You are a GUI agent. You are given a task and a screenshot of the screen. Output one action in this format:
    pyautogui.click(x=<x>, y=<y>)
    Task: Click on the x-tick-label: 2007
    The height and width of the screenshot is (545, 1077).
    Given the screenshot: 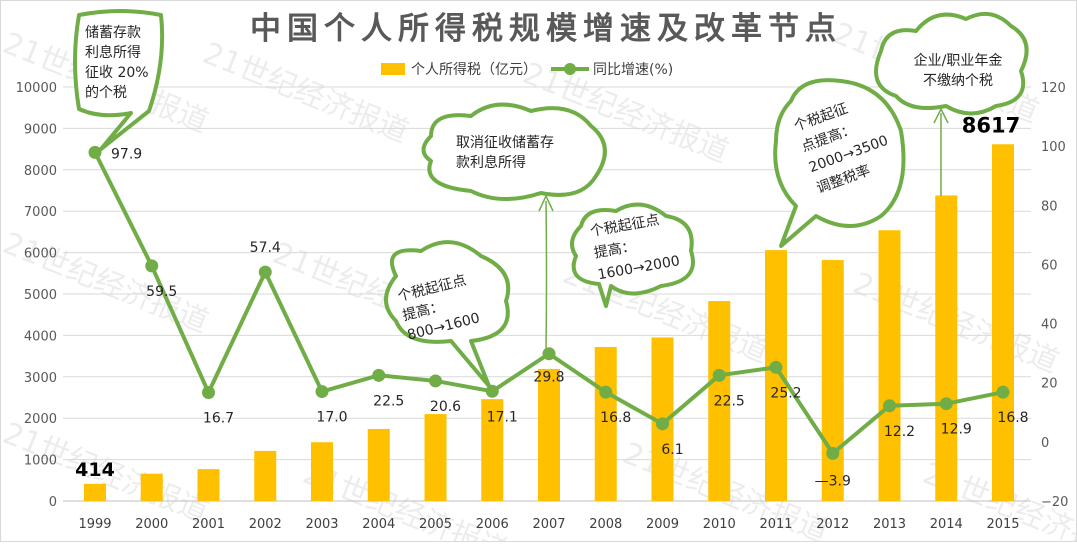 What is the action you would take?
    pyautogui.click(x=548, y=524)
    